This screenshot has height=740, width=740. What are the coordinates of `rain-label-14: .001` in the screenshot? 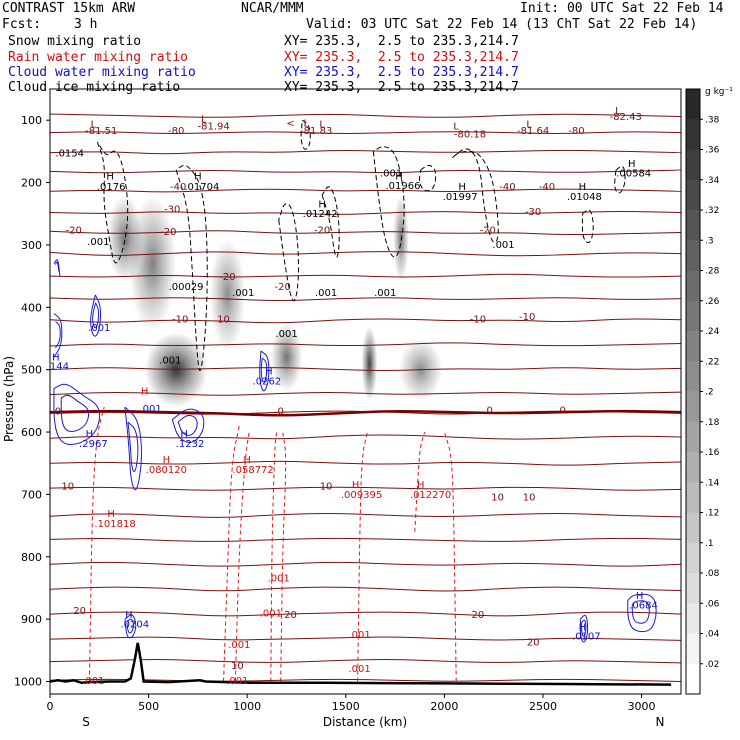 It's located at (237, 681).